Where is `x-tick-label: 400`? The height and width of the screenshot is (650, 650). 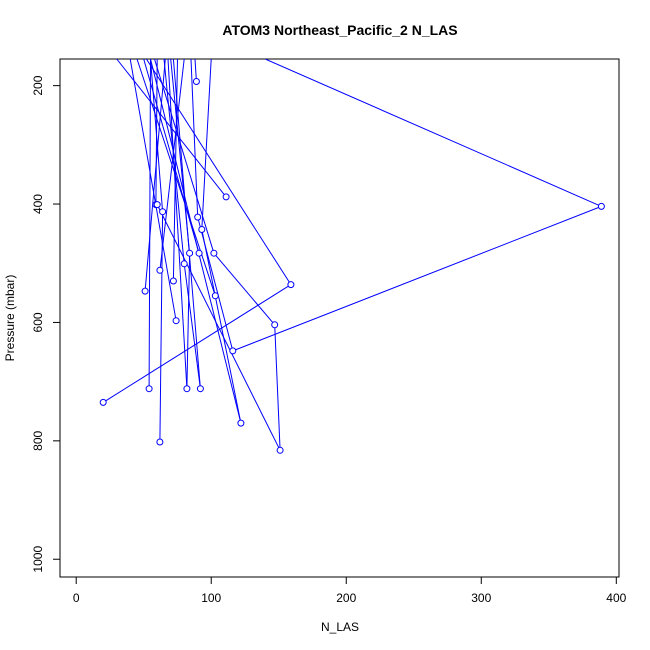
x-tick-label: 400 is located at coordinates (616, 598).